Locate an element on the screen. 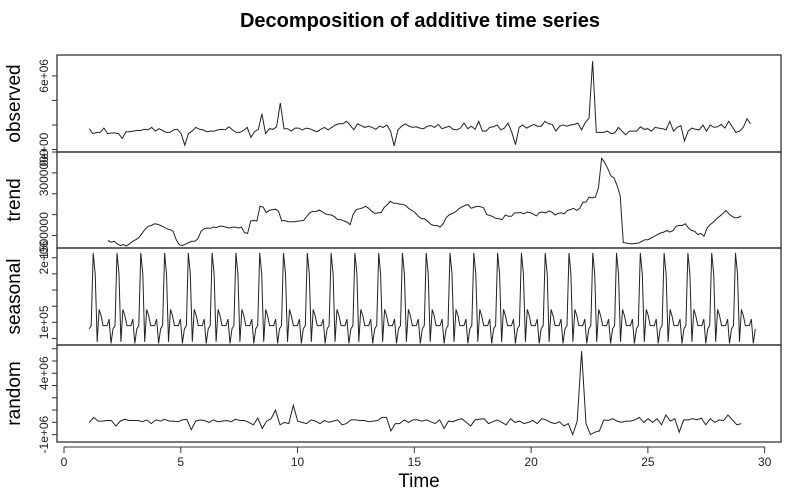  y-tick-label: 2e+06 is located at coordinates (44, 258).